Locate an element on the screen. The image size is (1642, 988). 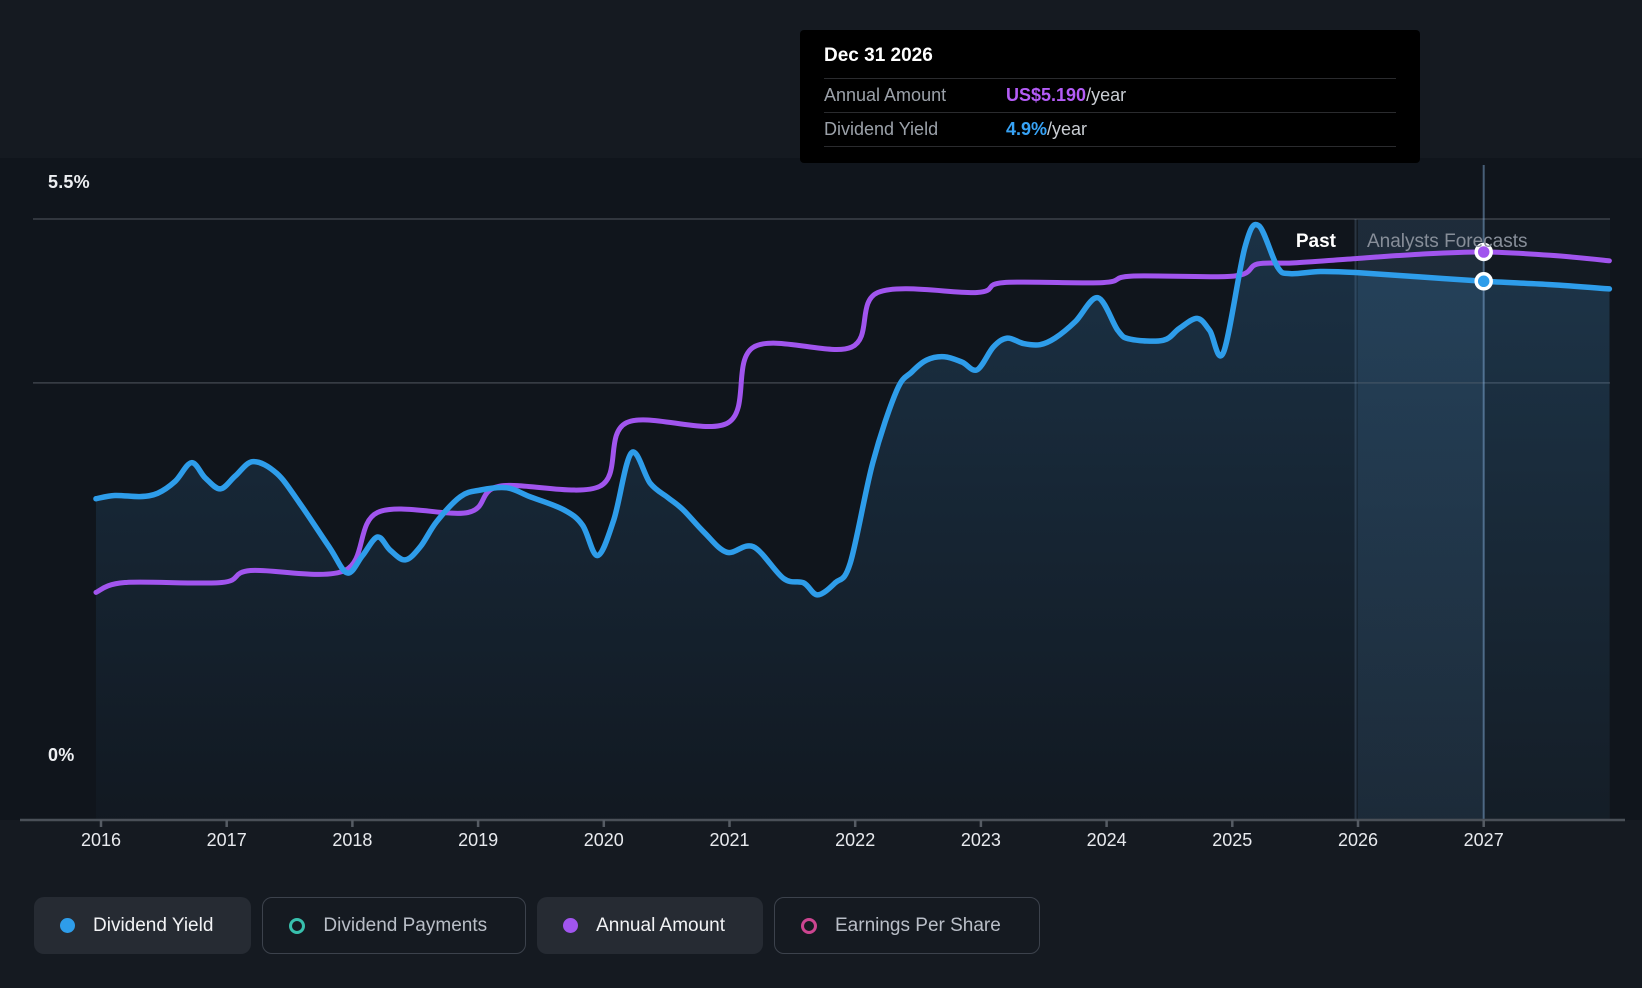
dividend-yield-dot-icon is located at coordinates (67, 925).